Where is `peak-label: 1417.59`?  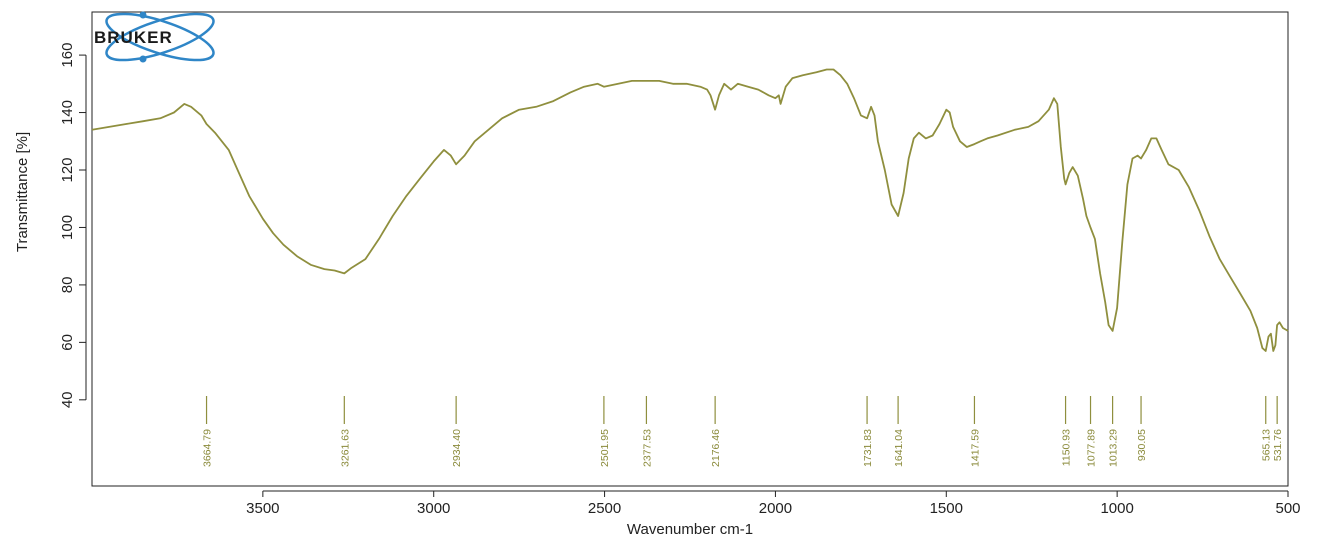
peak-label: 1417.59 is located at coordinates (975, 448).